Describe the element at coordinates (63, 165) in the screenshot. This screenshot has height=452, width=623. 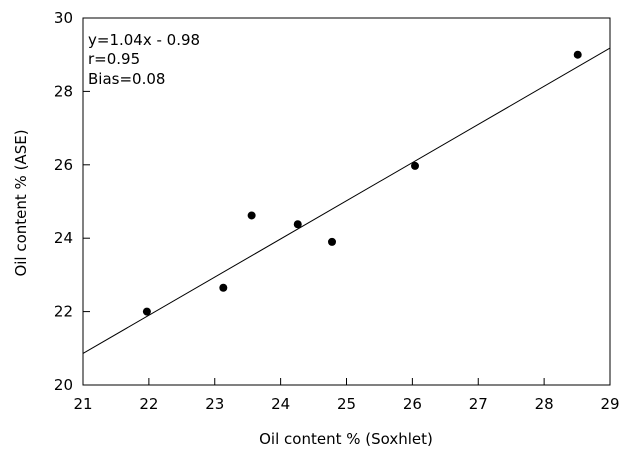
I see `y-tick-label: 26` at that location.